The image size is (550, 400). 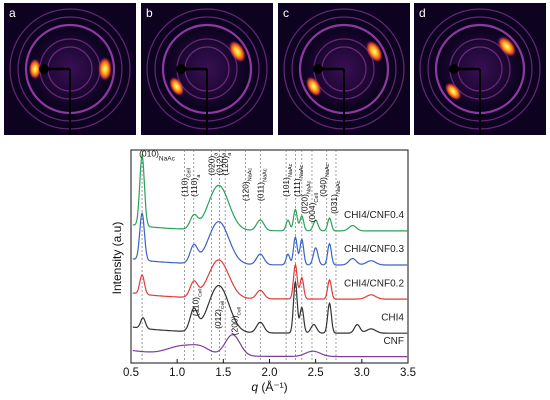 I want to click on panel-label: b, so click(x=149, y=13).